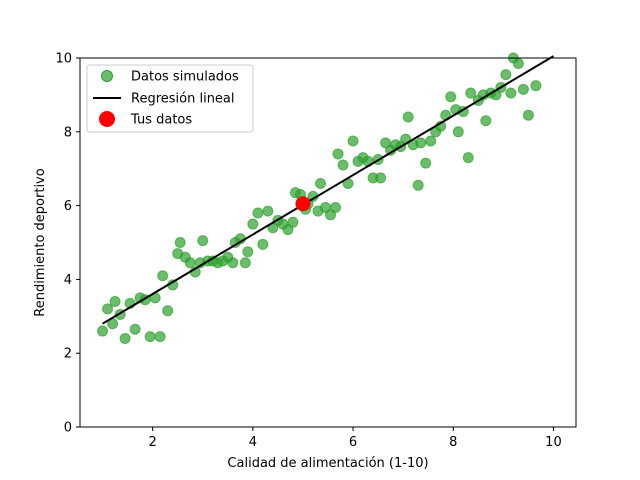 The height and width of the screenshot is (480, 640). I want to click on legend-label-datos-simulados: Datos simulados, so click(185, 77).